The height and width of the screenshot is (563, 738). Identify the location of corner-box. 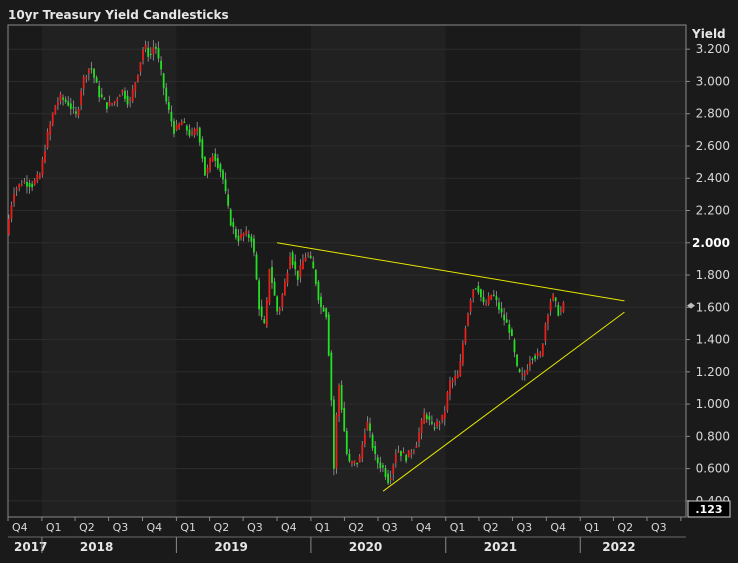
(709, 509).